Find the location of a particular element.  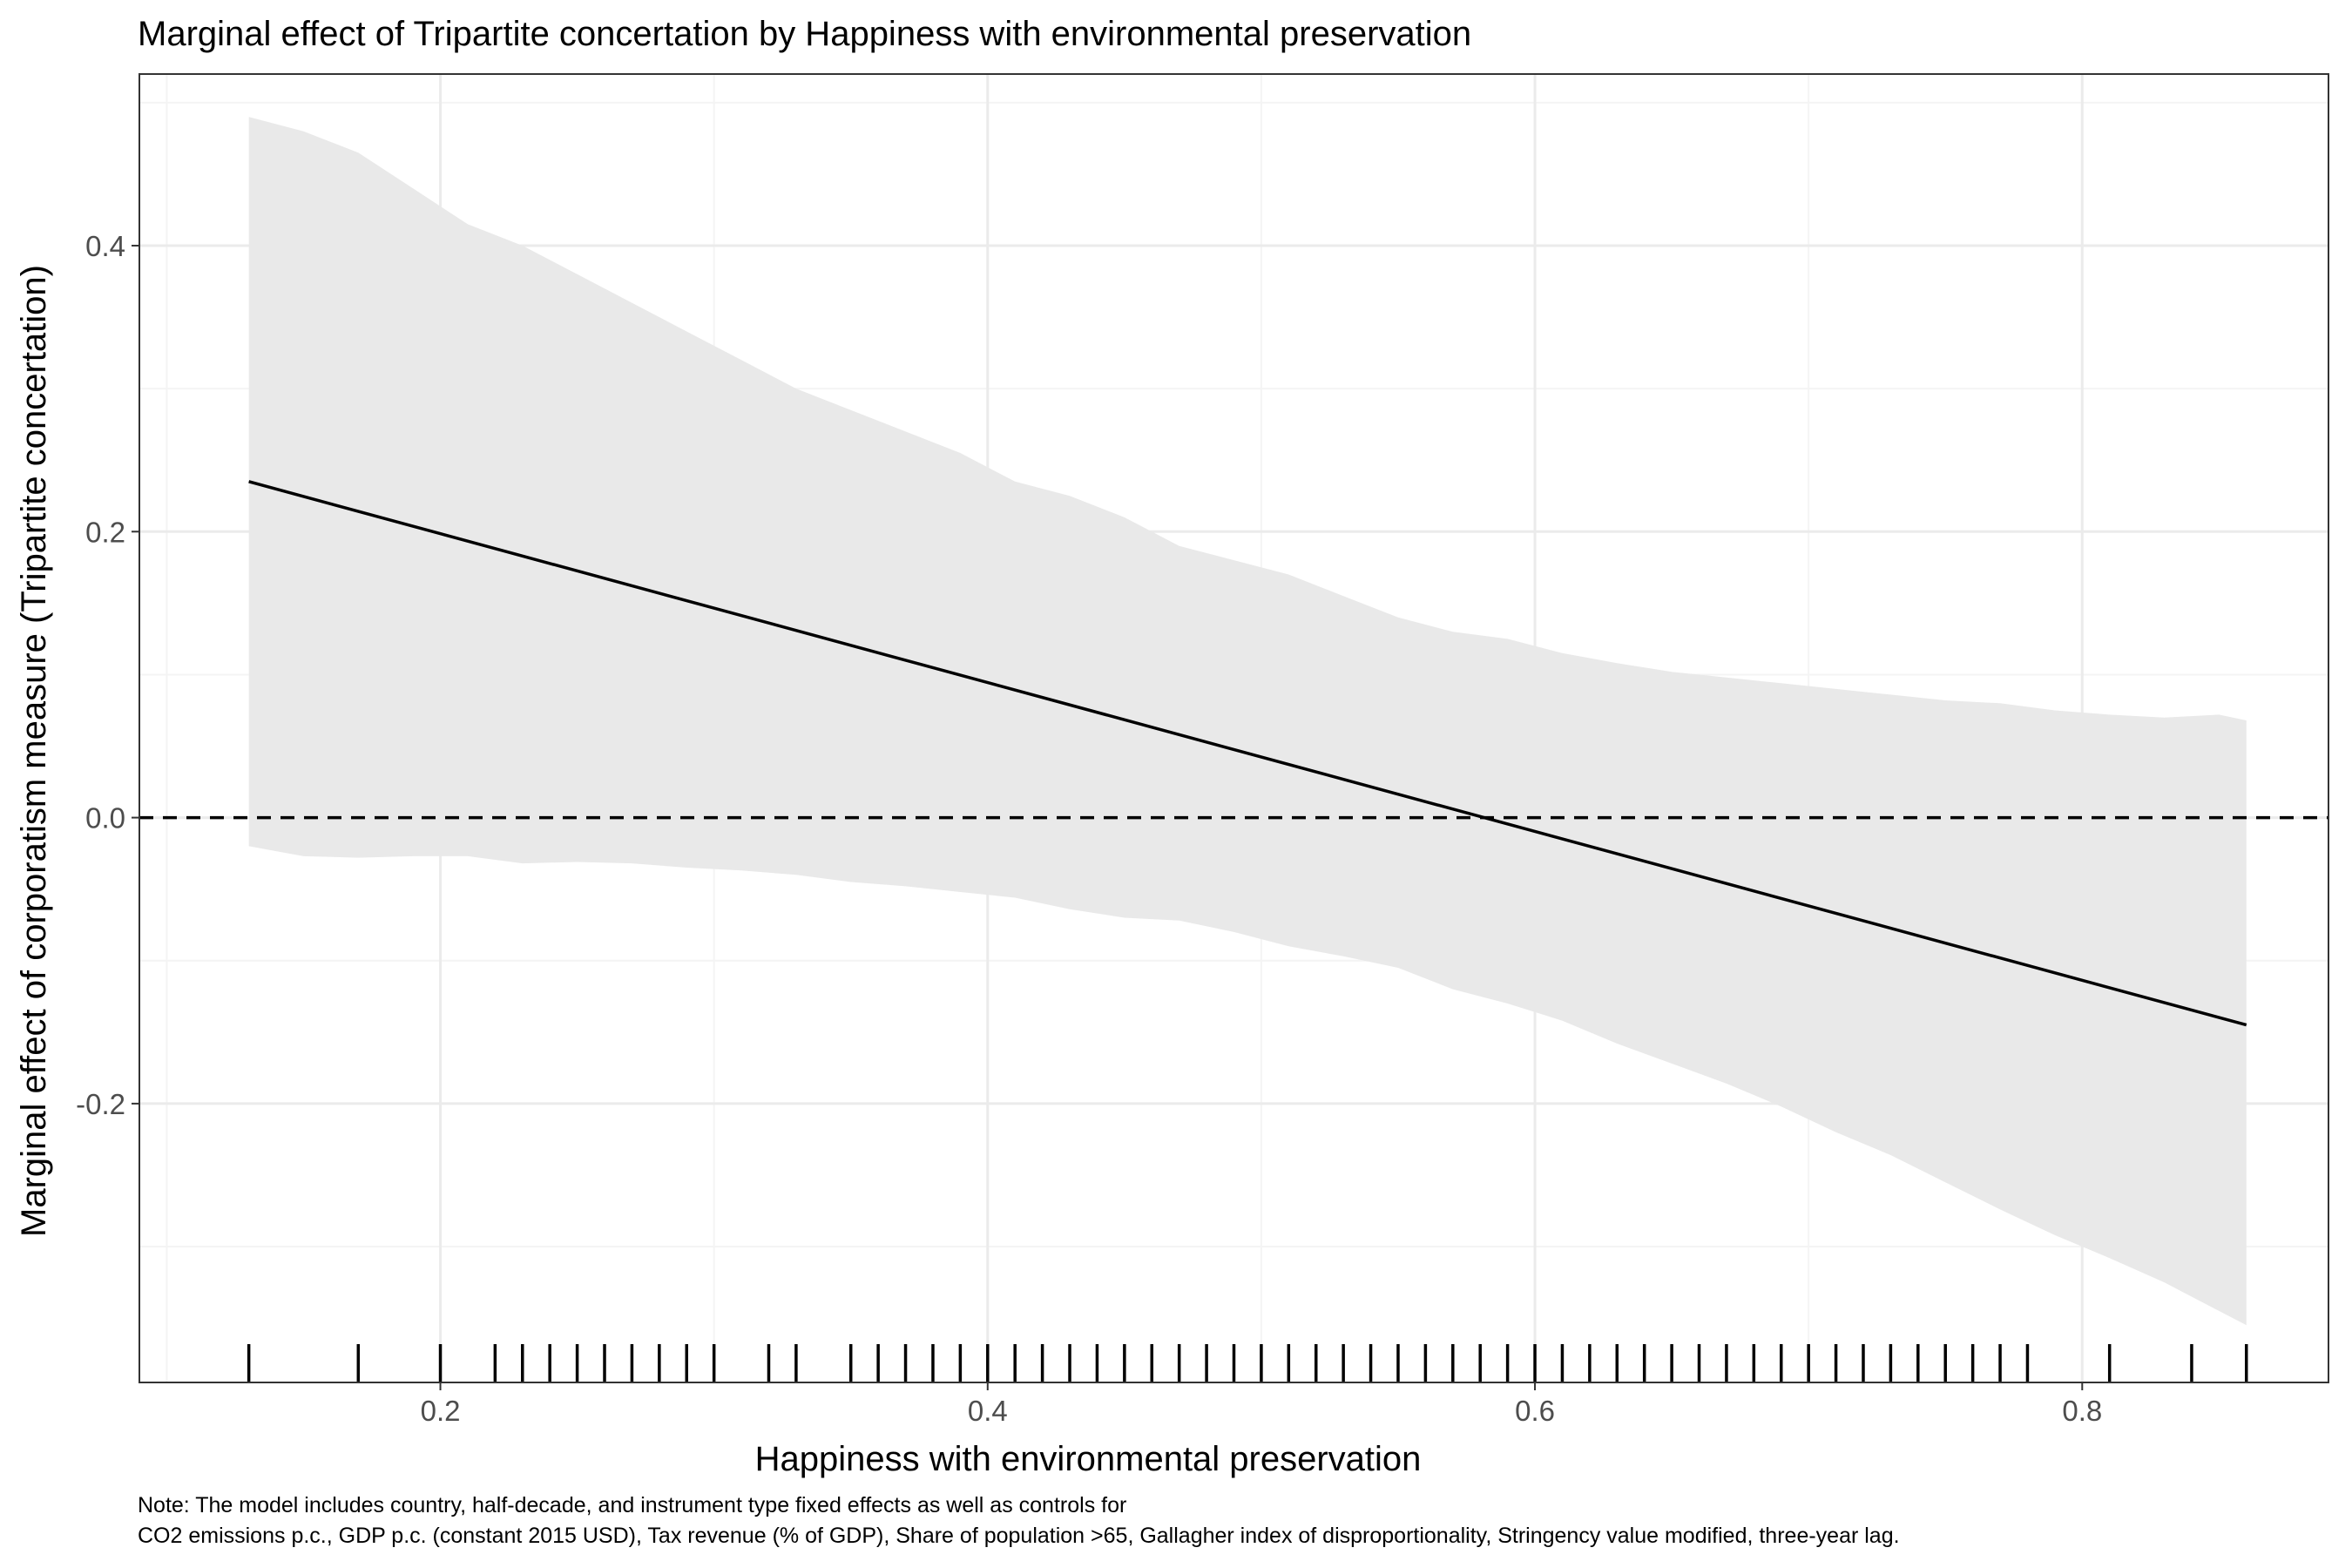

y-tick-label: 0.2 is located at coordinates (105, 532).